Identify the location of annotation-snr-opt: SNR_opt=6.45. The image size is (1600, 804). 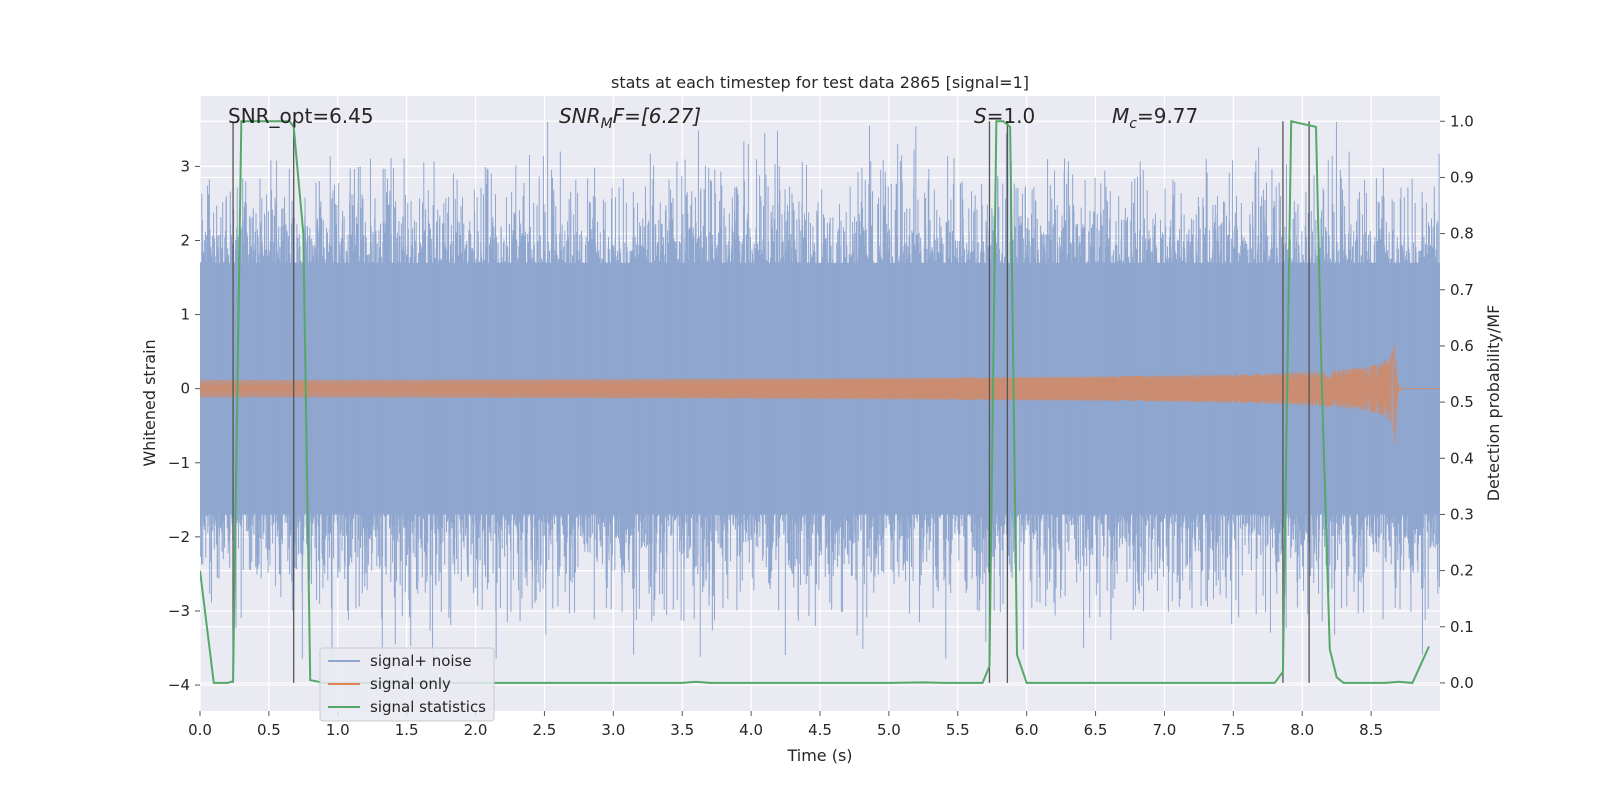
(301, 116).